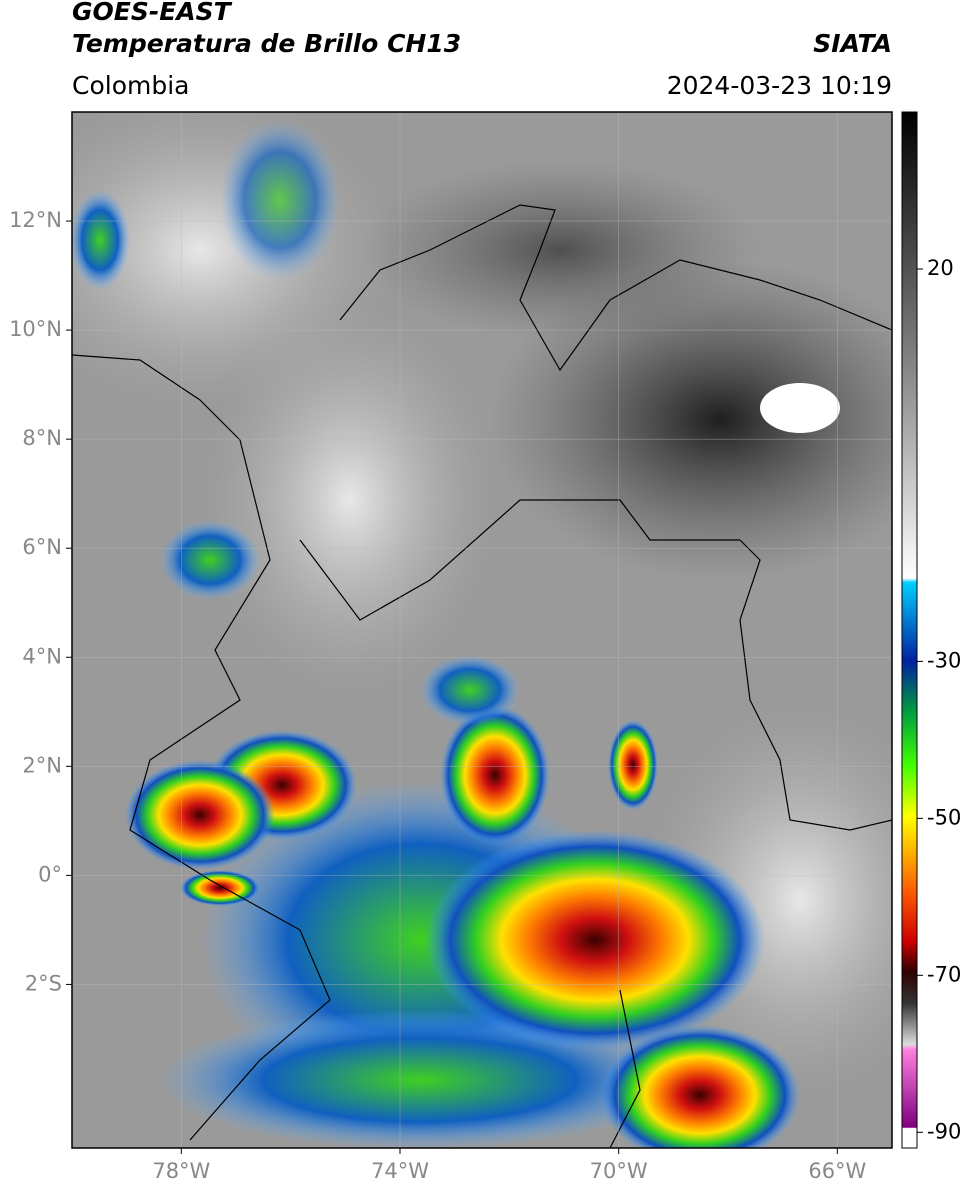  What do you see at coordinates (619, 1171) in the screenshot?
I see `lon-tick-label: 70°W` at bounding box center [619, 1171].